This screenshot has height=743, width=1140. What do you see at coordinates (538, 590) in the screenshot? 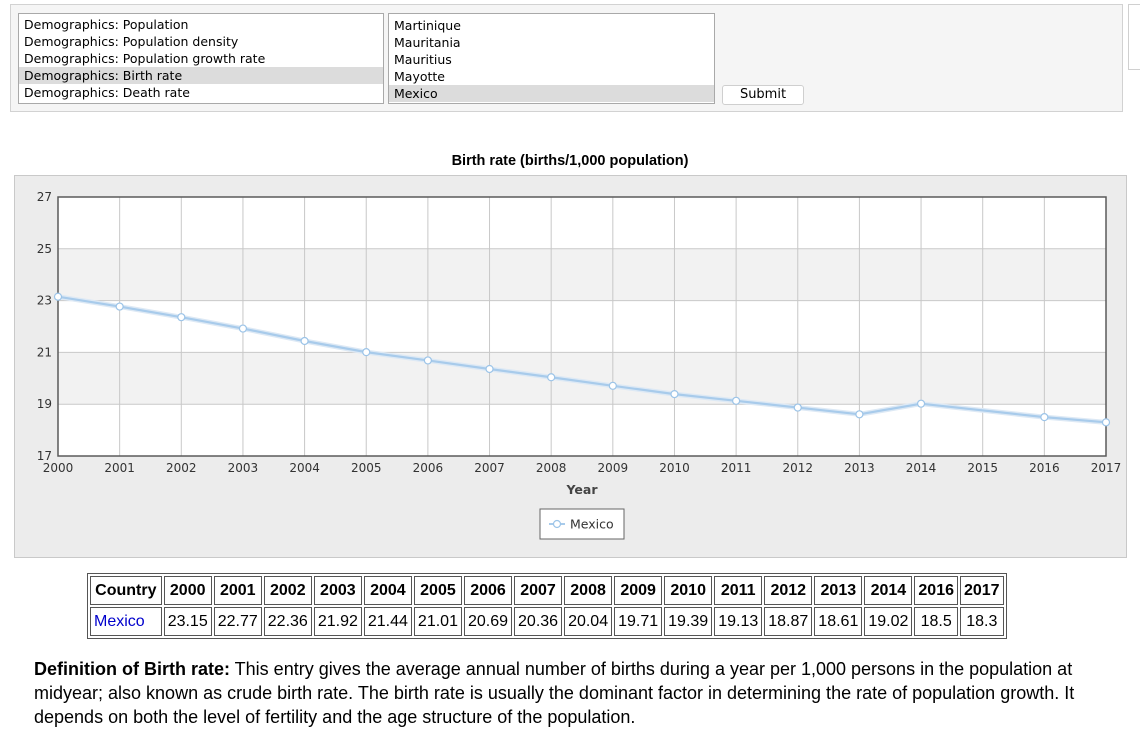
I see `table-header-year: 2007` at bounding box center [538, 590].